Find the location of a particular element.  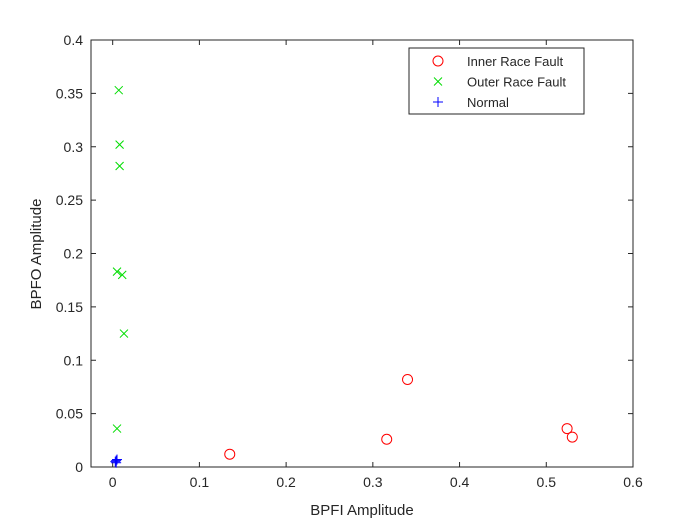

y-tick-label: 0.35 is located at coordinates (69, 93).